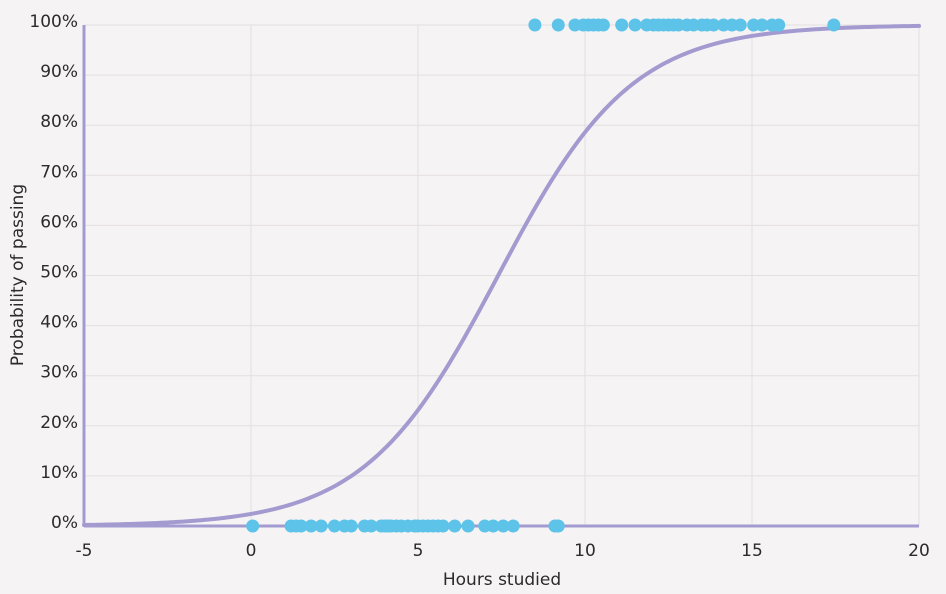 The image size is (946, 594). What do you see at coordinates (585, 551) in the screenshot?
I see `x-tick-label: 10` at bounding box center [585, 551].